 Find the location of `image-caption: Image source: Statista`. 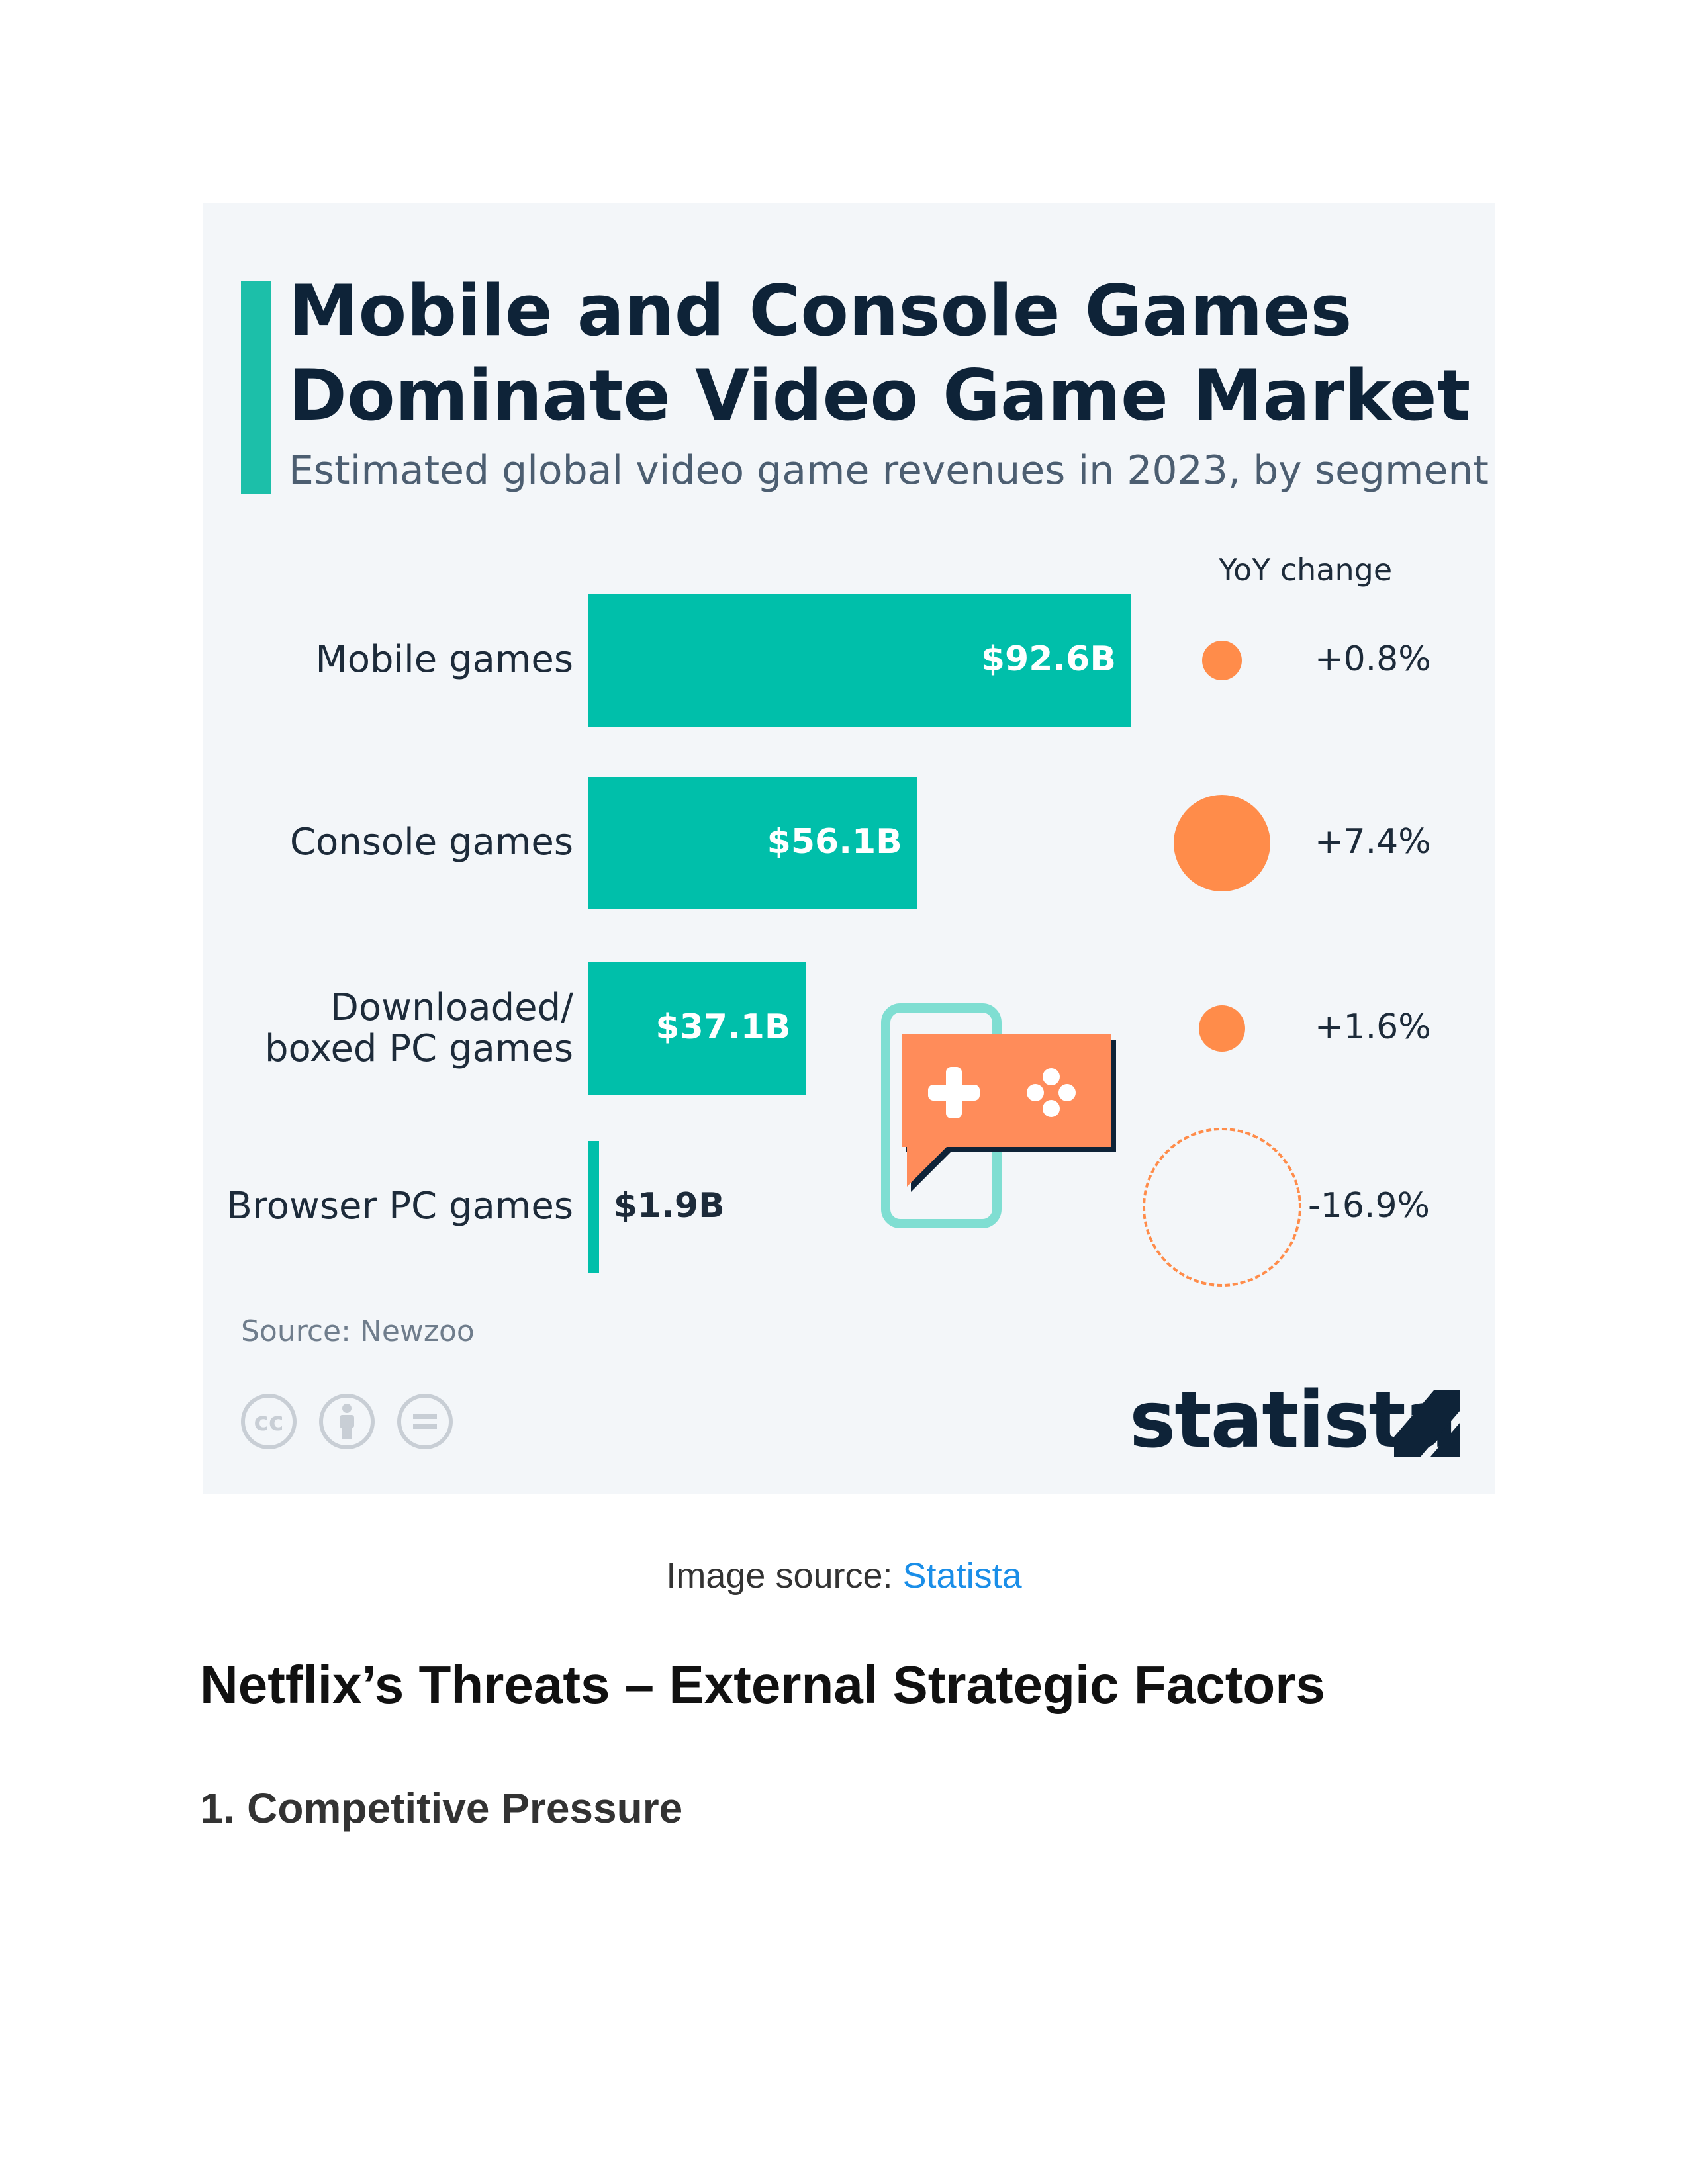

image-caption: Image source: Statista is located at coordinates (844, 1575).